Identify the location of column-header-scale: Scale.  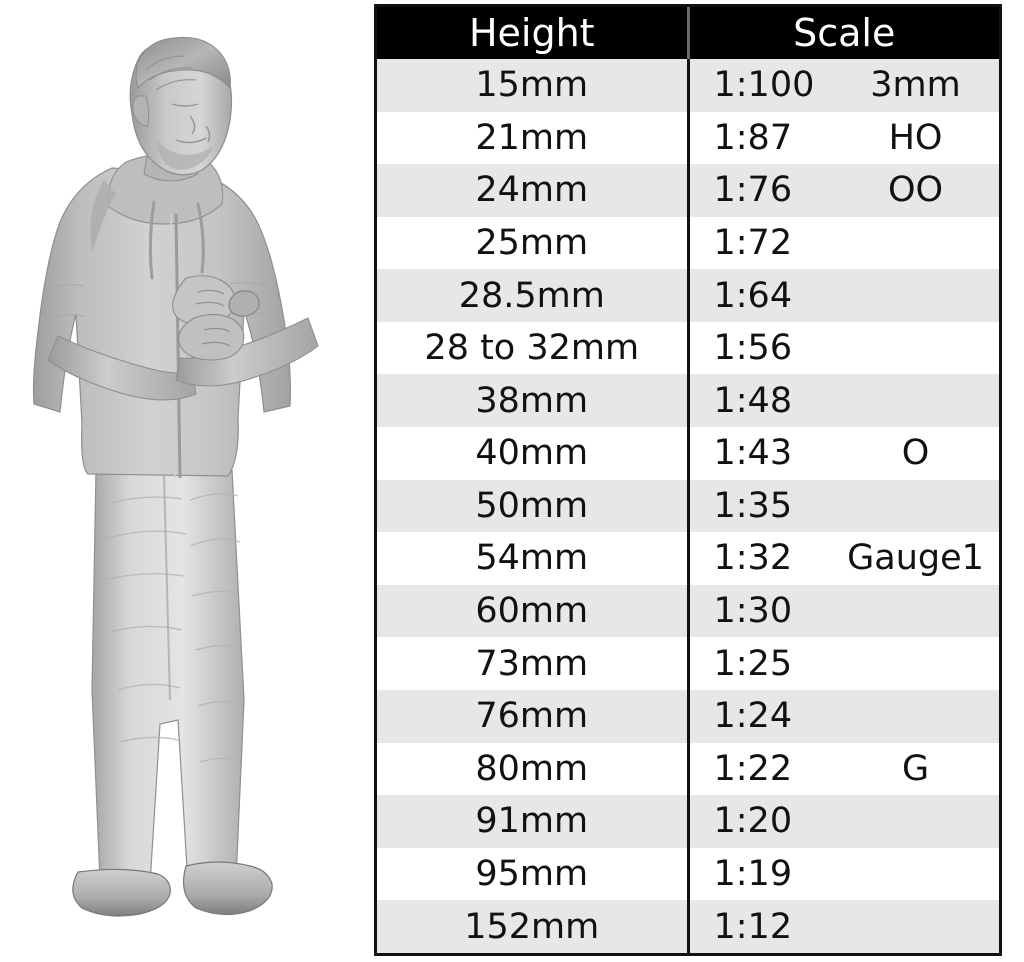
(843, 33).